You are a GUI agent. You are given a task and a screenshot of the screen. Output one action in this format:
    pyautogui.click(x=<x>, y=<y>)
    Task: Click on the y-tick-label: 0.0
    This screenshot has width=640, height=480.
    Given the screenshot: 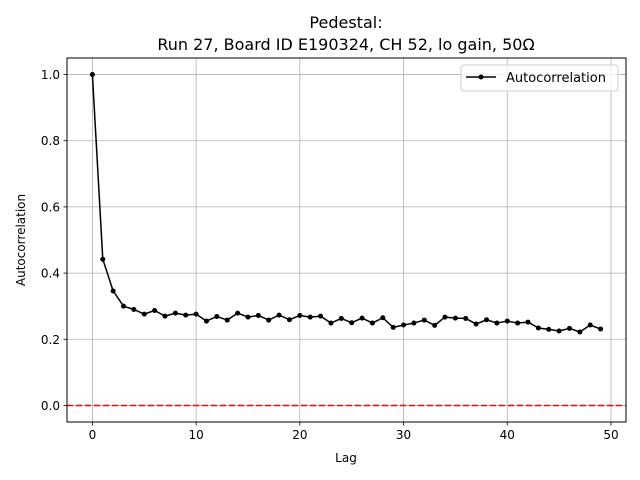 What is the action you would take?
    pyautogui.click(x=50, y=406)
    